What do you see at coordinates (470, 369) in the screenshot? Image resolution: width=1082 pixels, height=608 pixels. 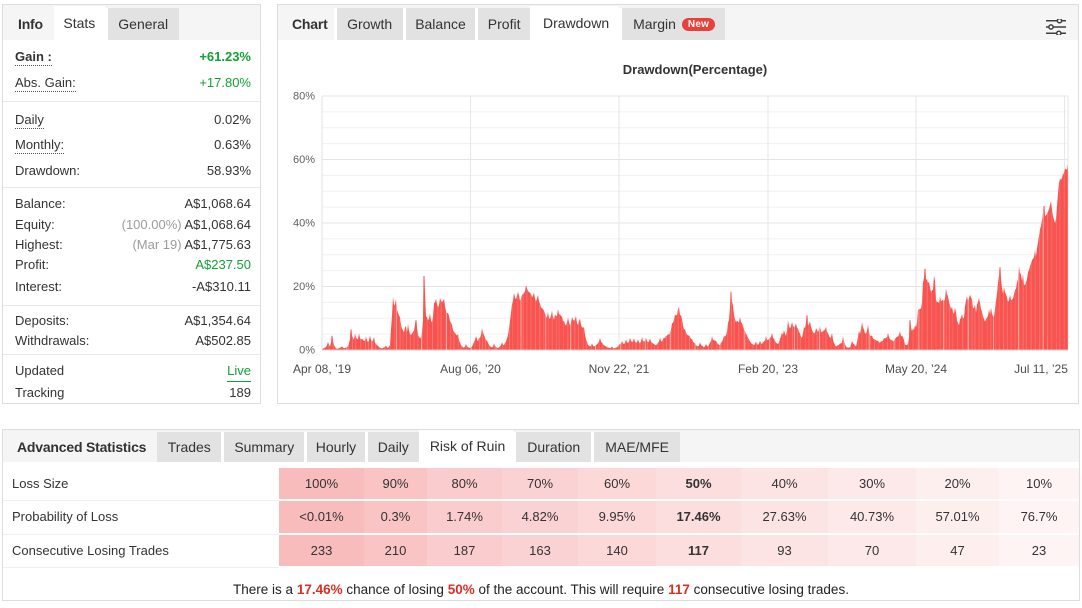 I see `svg-text: Aug 06, ’20` at bounding box center [470, 369].